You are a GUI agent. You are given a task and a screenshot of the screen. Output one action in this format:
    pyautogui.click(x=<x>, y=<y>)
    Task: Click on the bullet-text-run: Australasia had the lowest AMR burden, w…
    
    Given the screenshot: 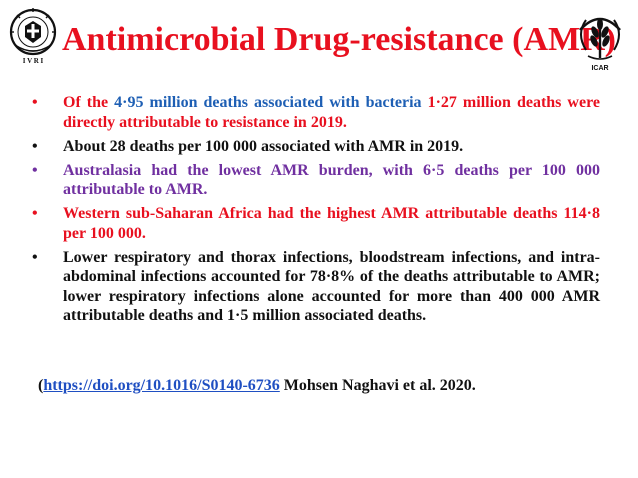 What is the action you would take?
    pyautogui.click(x=331, y=180)
    